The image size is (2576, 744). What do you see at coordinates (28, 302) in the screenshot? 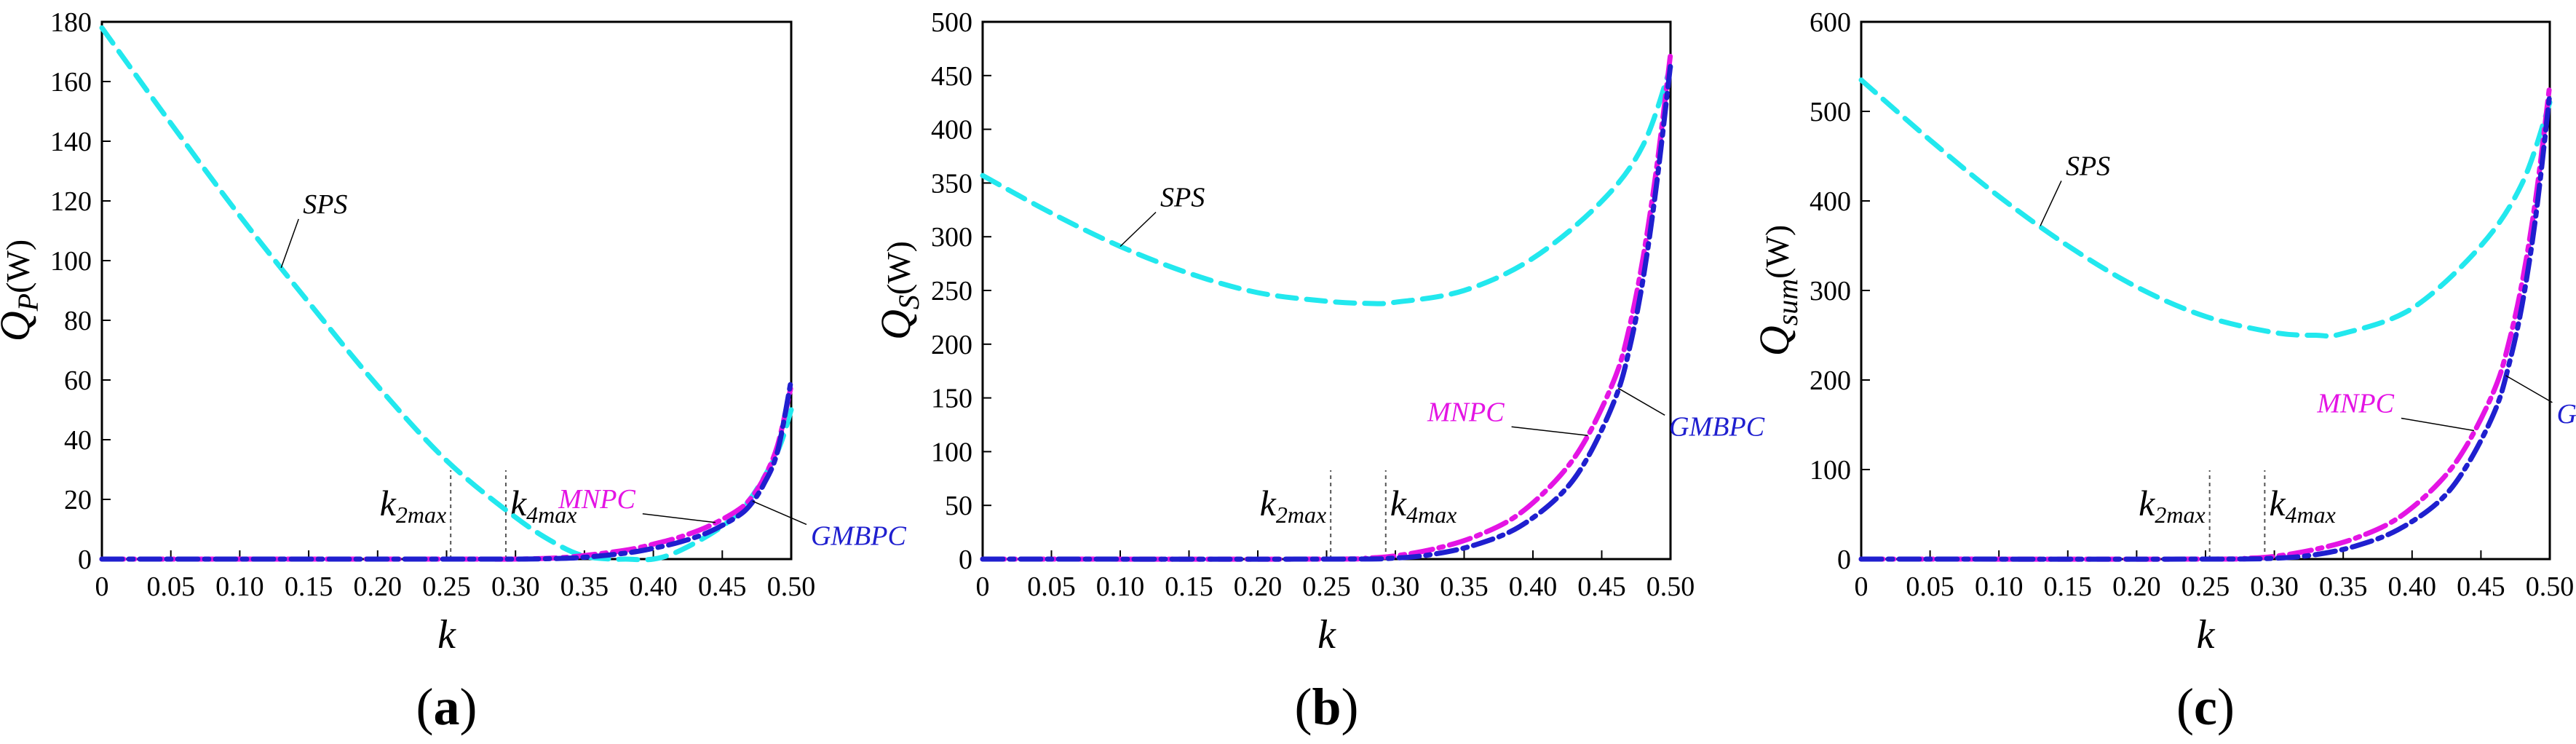
I see `y-axis-title-sub: P` at bounding box center [28, 302].